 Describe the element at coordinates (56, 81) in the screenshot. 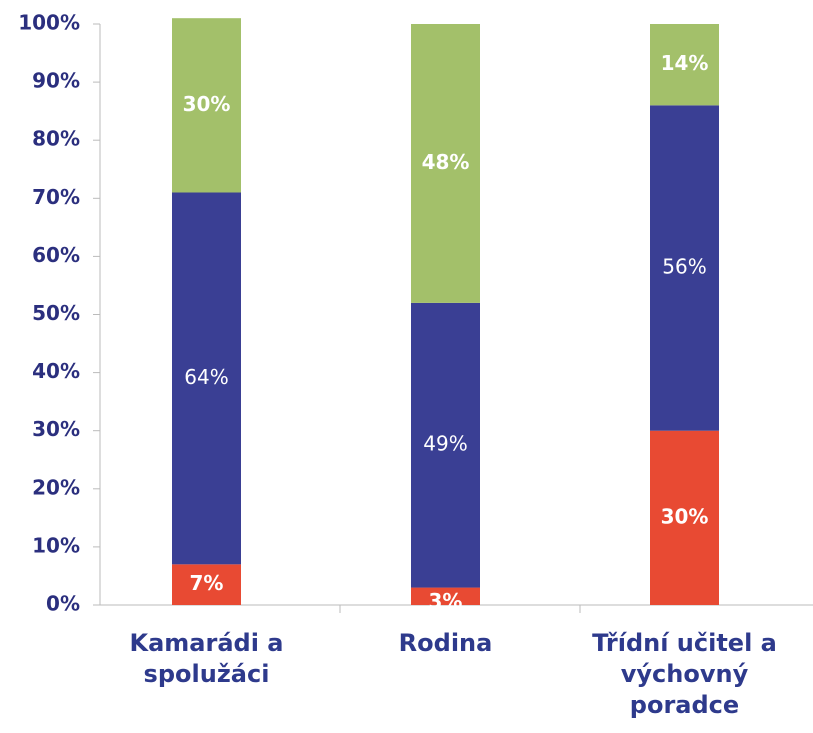

I see `y-tick-label: 90%` at that location.